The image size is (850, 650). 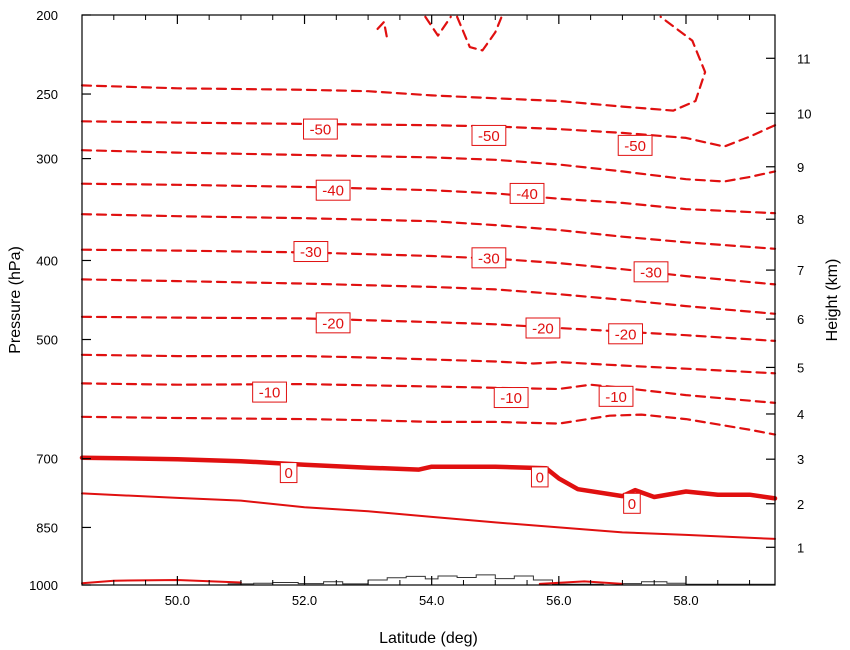 I want to click on y2-tick-label: 6, so click(x=800, y=319).